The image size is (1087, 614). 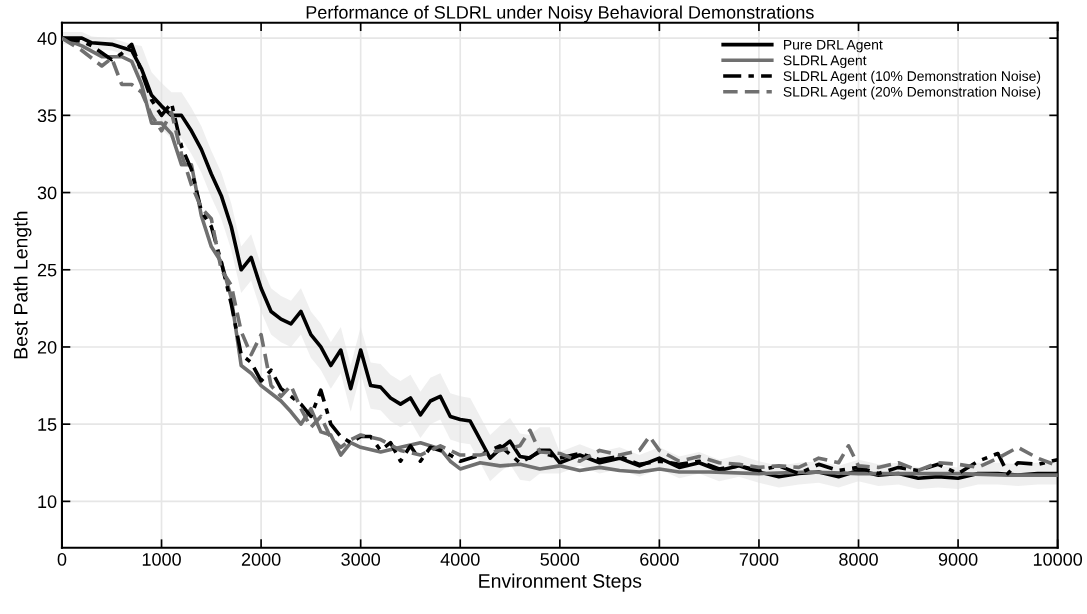 What do you see at coordinates (161, 559) in the screenshot?
I see `x-tick-label: 1000` at bounding box center [161, 559].